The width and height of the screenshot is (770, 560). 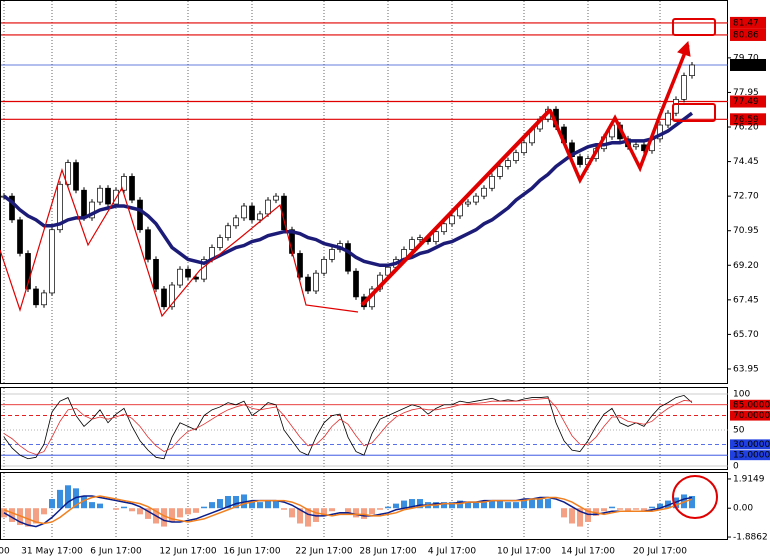 What do you see at coordinates (746, 335) in the screenshot?
I see `y-tick-label: 65.70` at bounding box center [746, 335].